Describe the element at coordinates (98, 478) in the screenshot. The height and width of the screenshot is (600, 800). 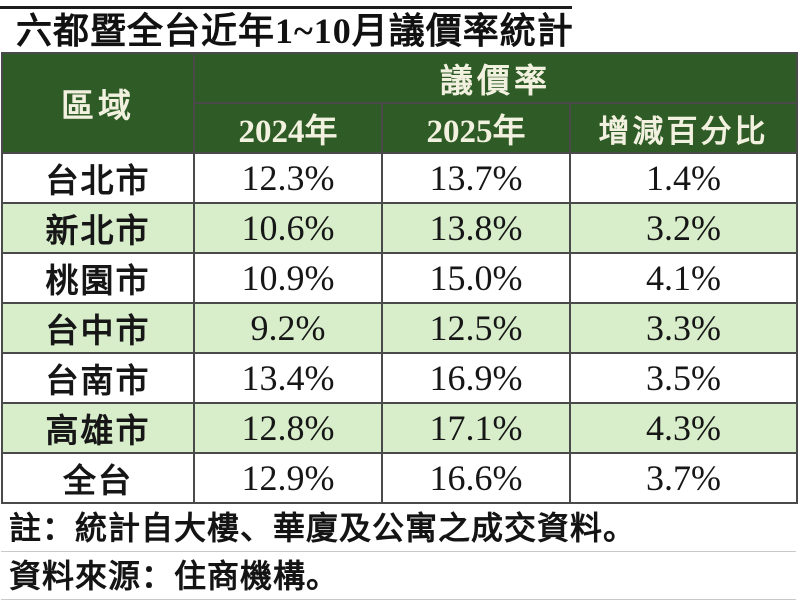
I see `region-cell: 全台` at that location.